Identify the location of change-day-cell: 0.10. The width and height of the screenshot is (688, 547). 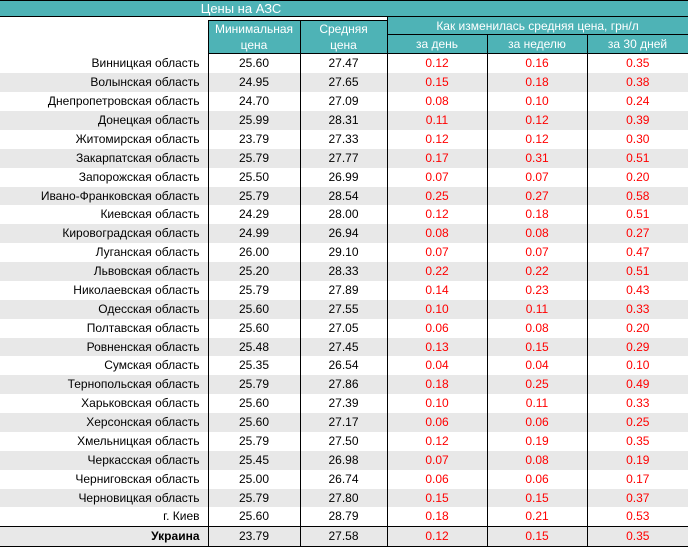
(436, 403).